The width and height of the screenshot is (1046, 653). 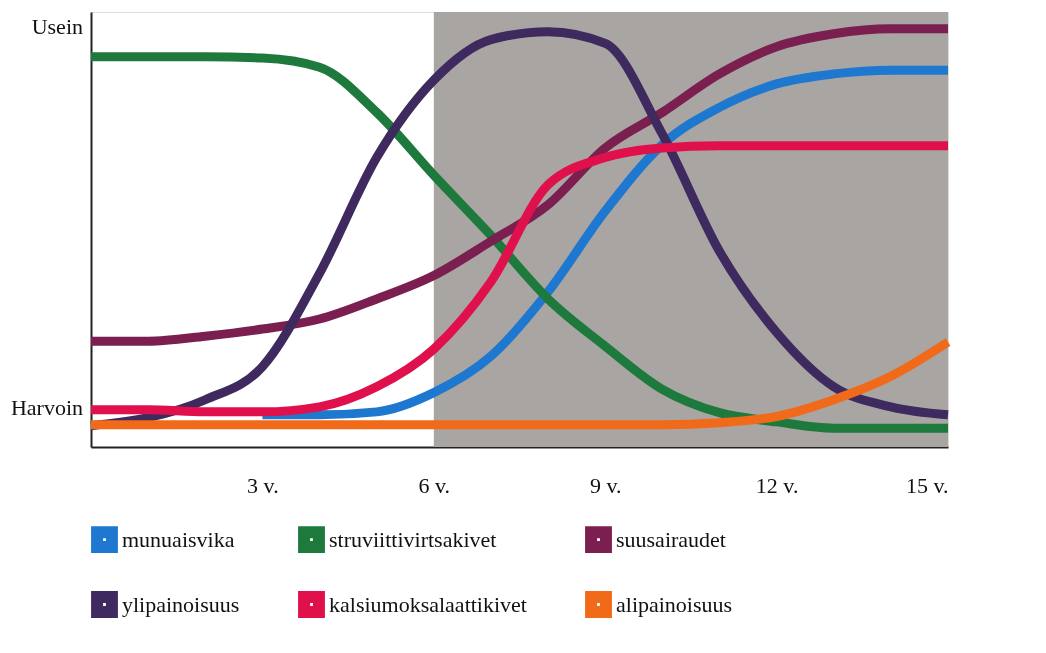 What do you see at coordinates (263, 485) in the screenshot?
I see `x-tick-label: 3 v.` at bounding box center [263, 485].